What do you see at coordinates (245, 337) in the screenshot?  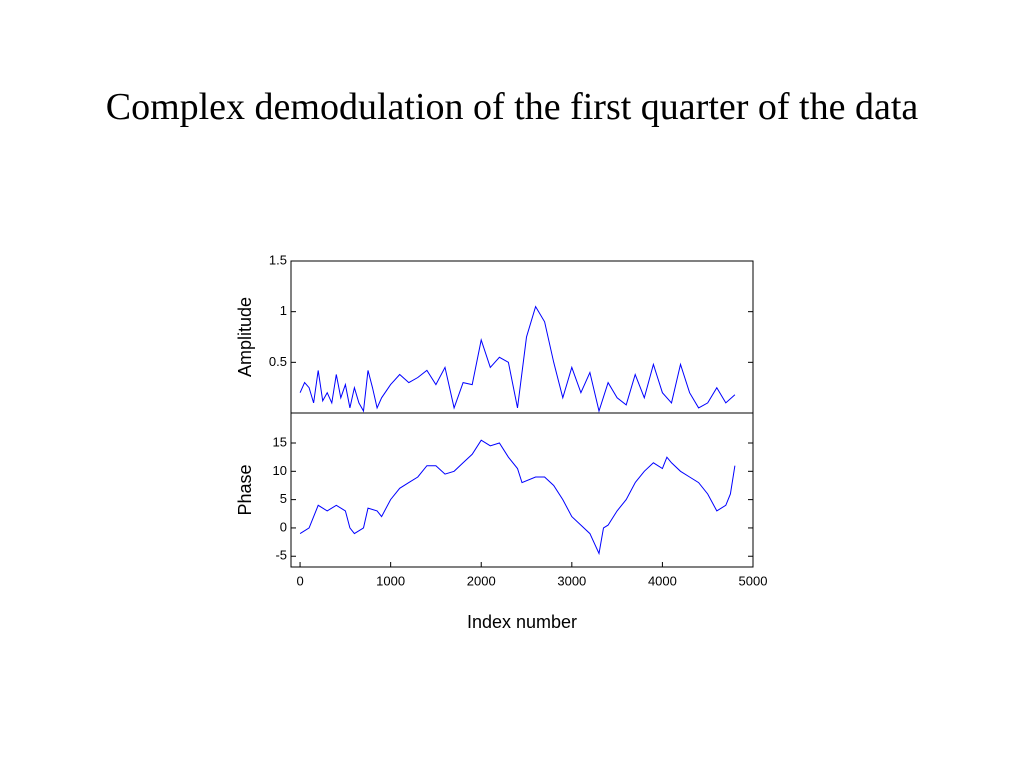 I see `y-axis-label: Amplitude` at bounding box center [245, 337].